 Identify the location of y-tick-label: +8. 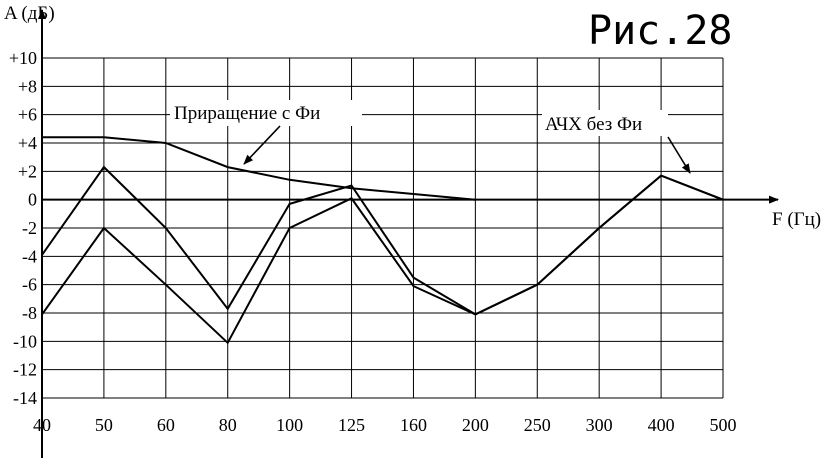
(27, 86).